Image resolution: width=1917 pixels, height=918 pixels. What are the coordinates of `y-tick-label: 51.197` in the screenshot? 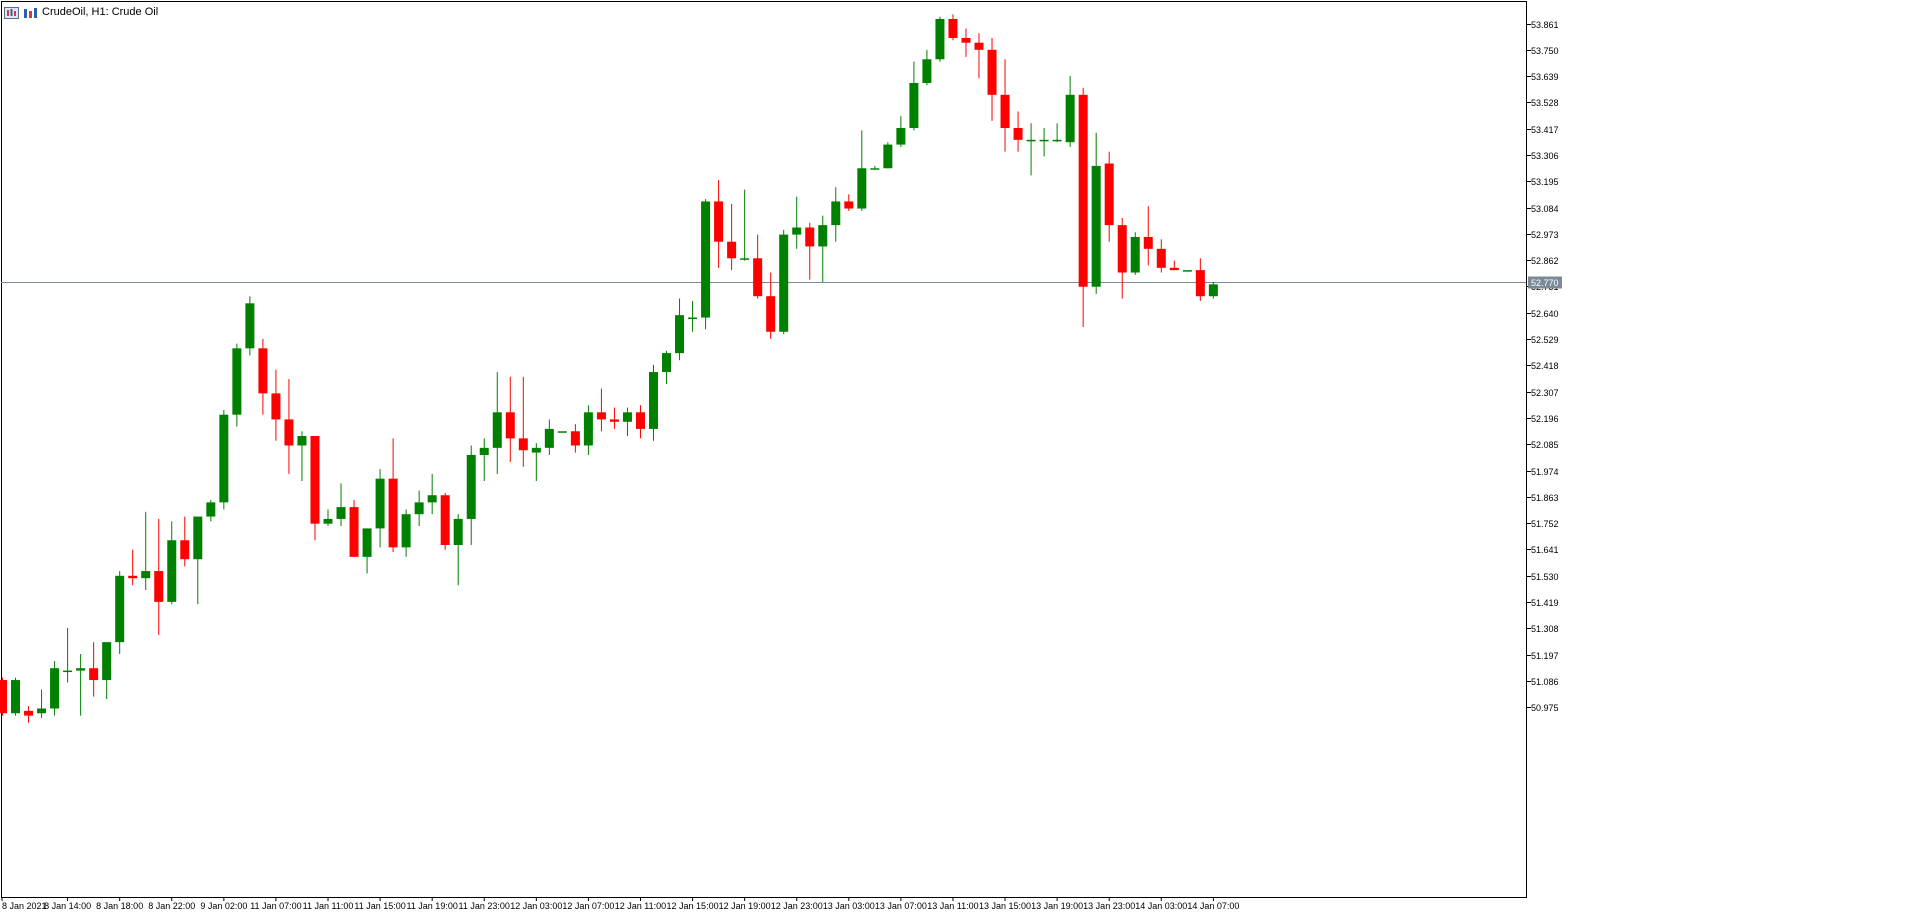 It's located at (1545, 656).